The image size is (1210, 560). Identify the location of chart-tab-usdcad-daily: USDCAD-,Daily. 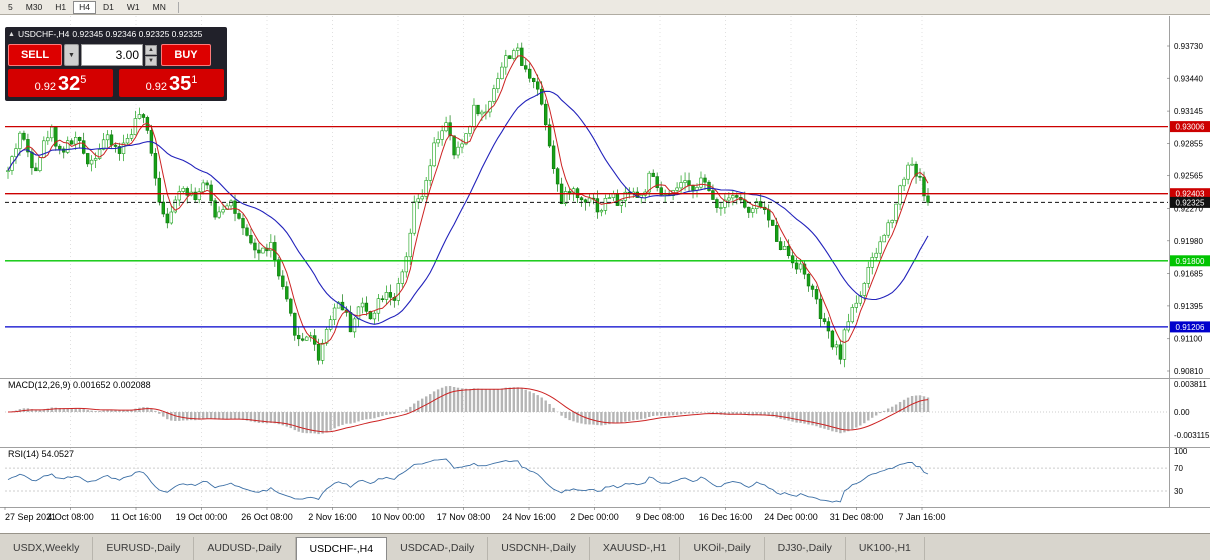
(438, 548).